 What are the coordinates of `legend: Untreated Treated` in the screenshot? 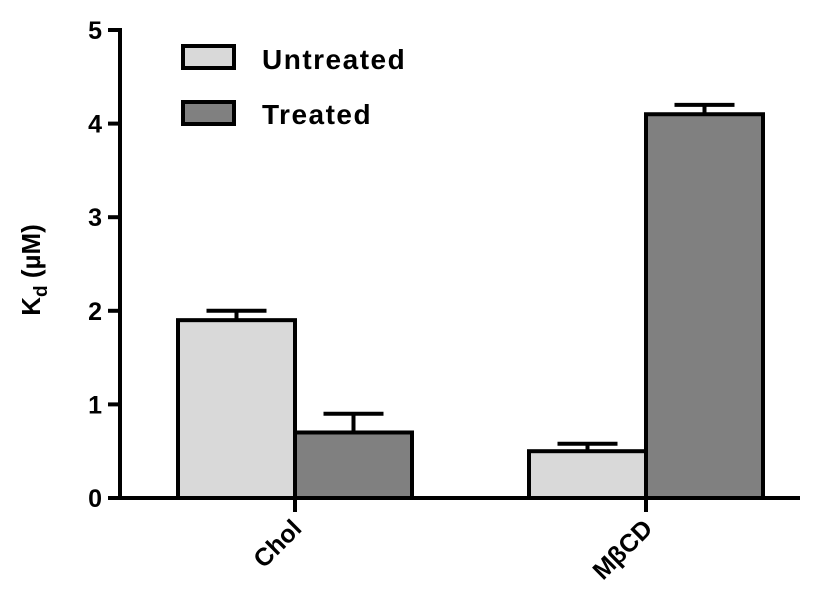 It's located at (293, 87).